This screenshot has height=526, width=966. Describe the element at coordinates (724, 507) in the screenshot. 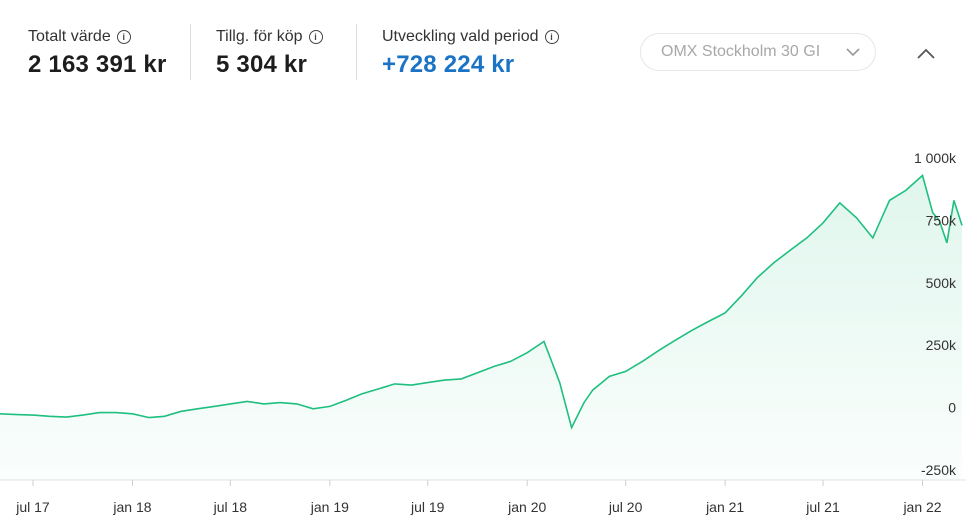

I see `x-tick-label: jan 21` at that location.